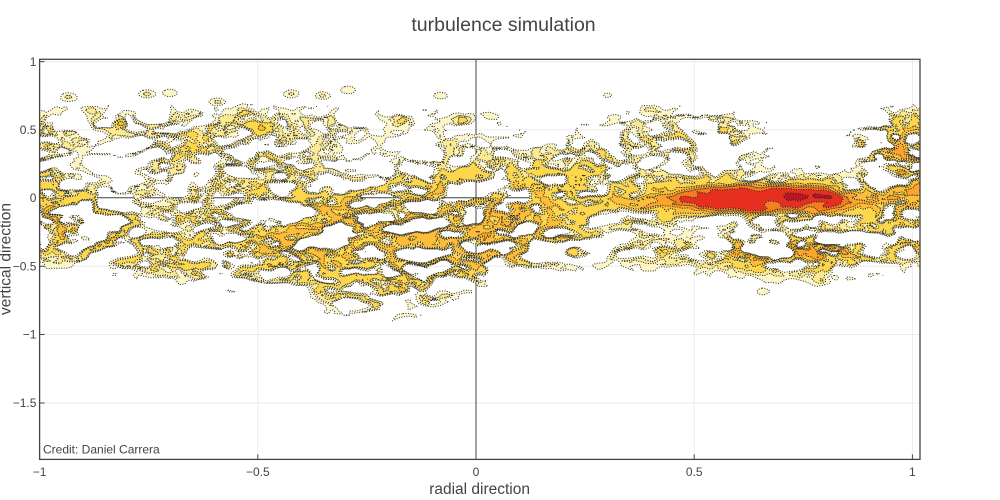 This screenshot has height=500, width=1000. I want to click on svg-text: turbulence simulation, so click(503, 25).